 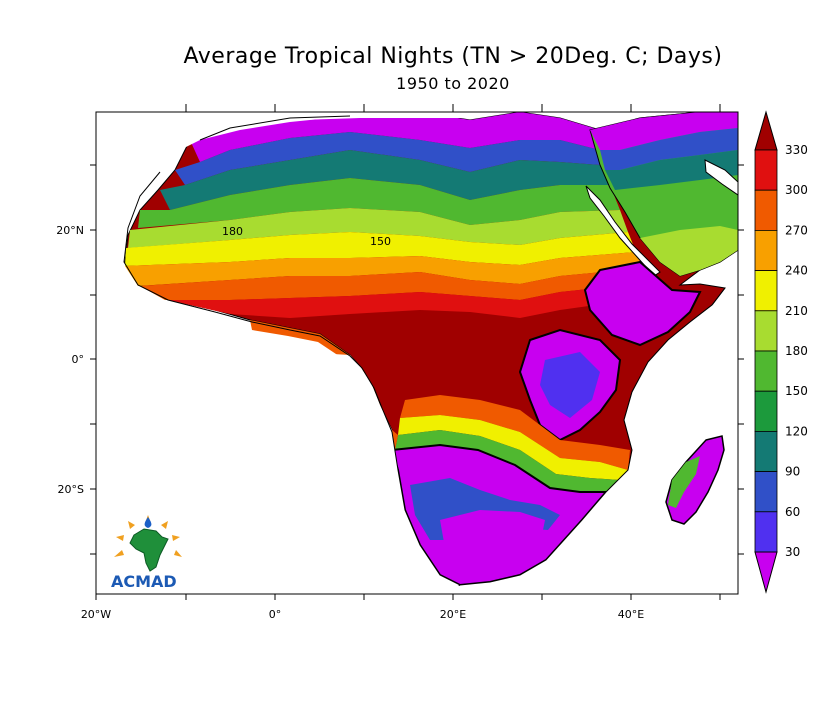 What do you see at coordinates (149, 550) in the screenshot?
I see `africa-logo-icon` at bounding box center [149, 550].